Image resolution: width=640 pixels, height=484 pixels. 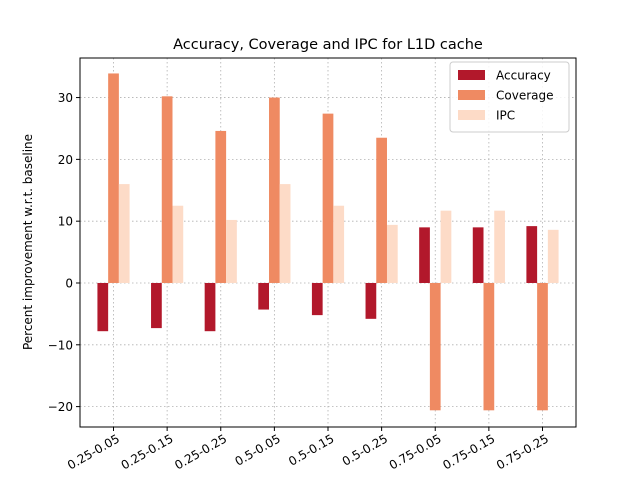 I want to click on x-tick-label: 0.25-0.15, so click(x=147, y=451).